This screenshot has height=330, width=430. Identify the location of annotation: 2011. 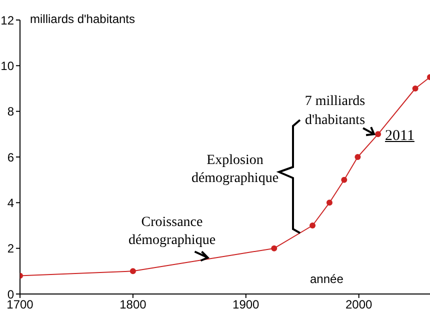
(399, 136).